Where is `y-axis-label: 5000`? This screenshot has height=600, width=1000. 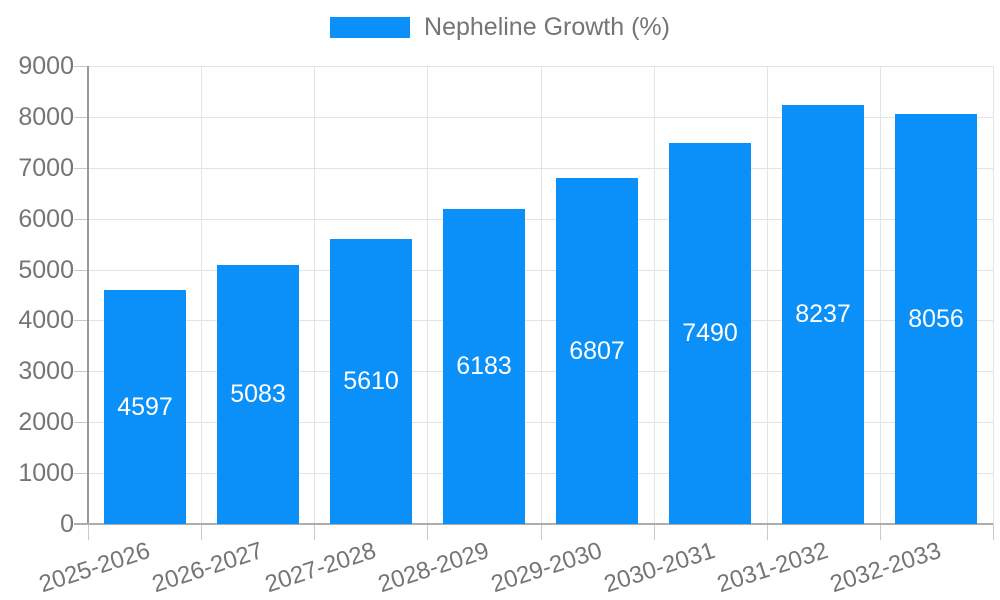 y-axis-label: 5000 is located at coordinates (46, 270).